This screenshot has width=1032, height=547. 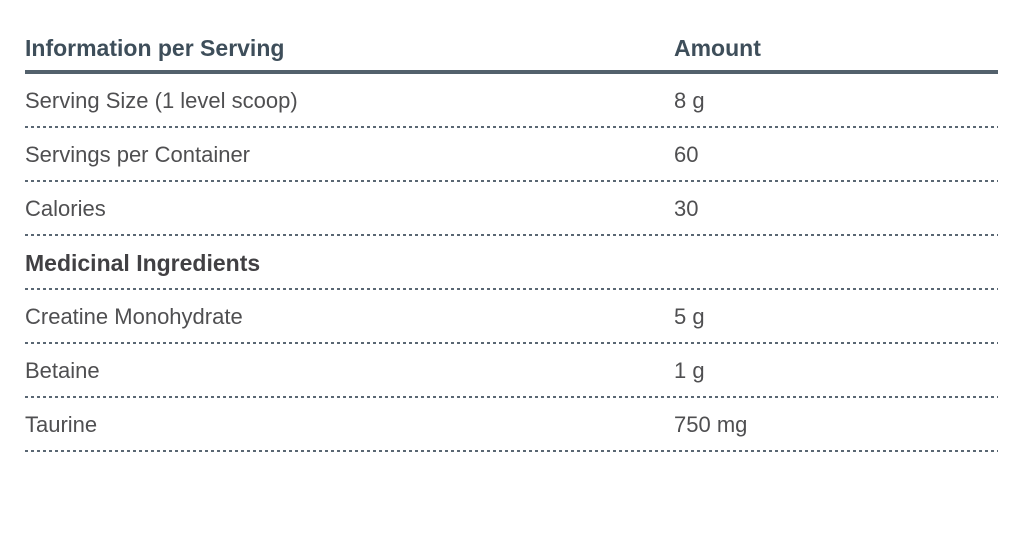 I want to click on table-row-serving-size: Serving Size (1 level scoop) 8 g, so click(x=511, y=101).